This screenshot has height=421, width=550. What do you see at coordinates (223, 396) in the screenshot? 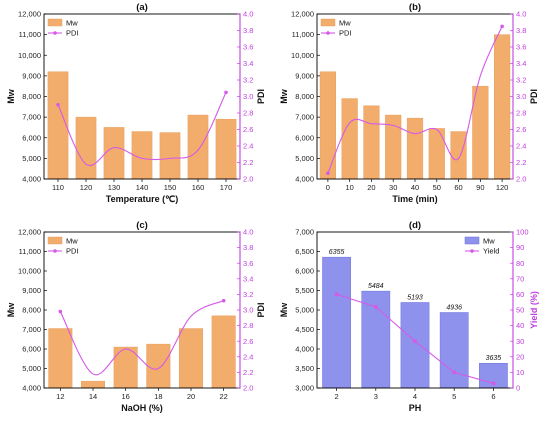
I see `x-tick-label: 22` at bounding box center [223, 396].